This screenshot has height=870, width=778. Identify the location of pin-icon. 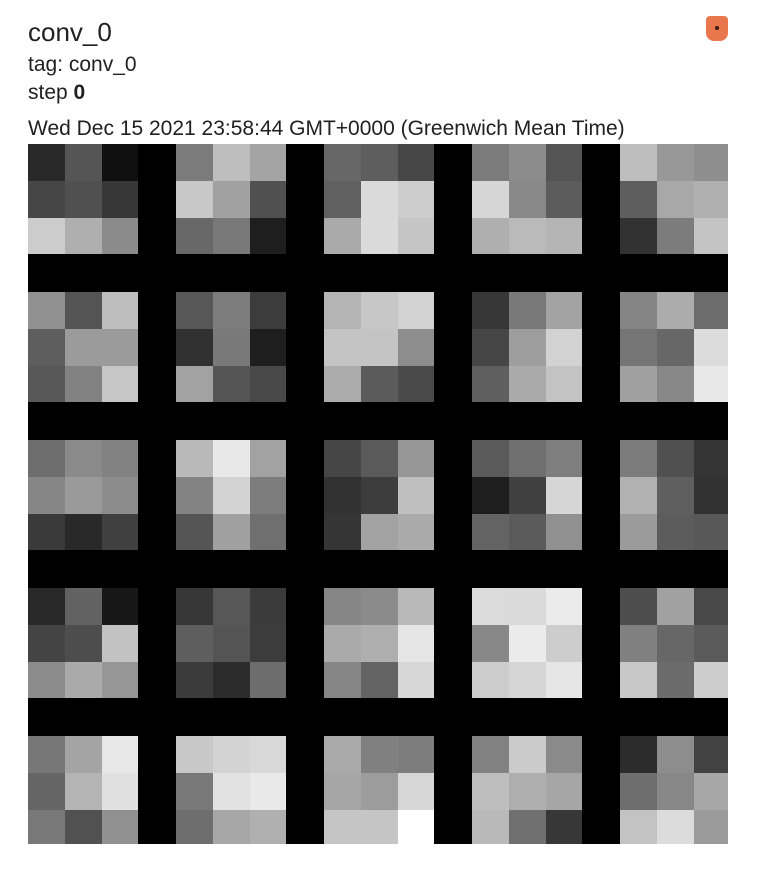
(717, 28).